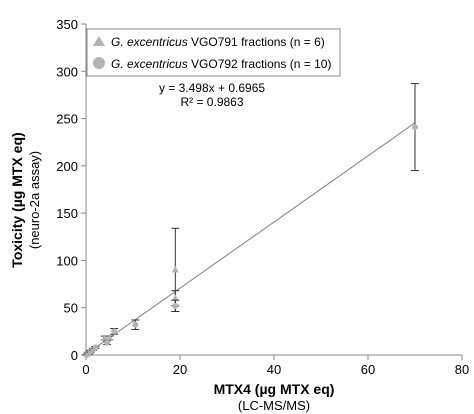 The width and height of the screenshot is (474, 414). I want to click on regression-equation: y = 3.498x + 0.6965, so click(212, 88).